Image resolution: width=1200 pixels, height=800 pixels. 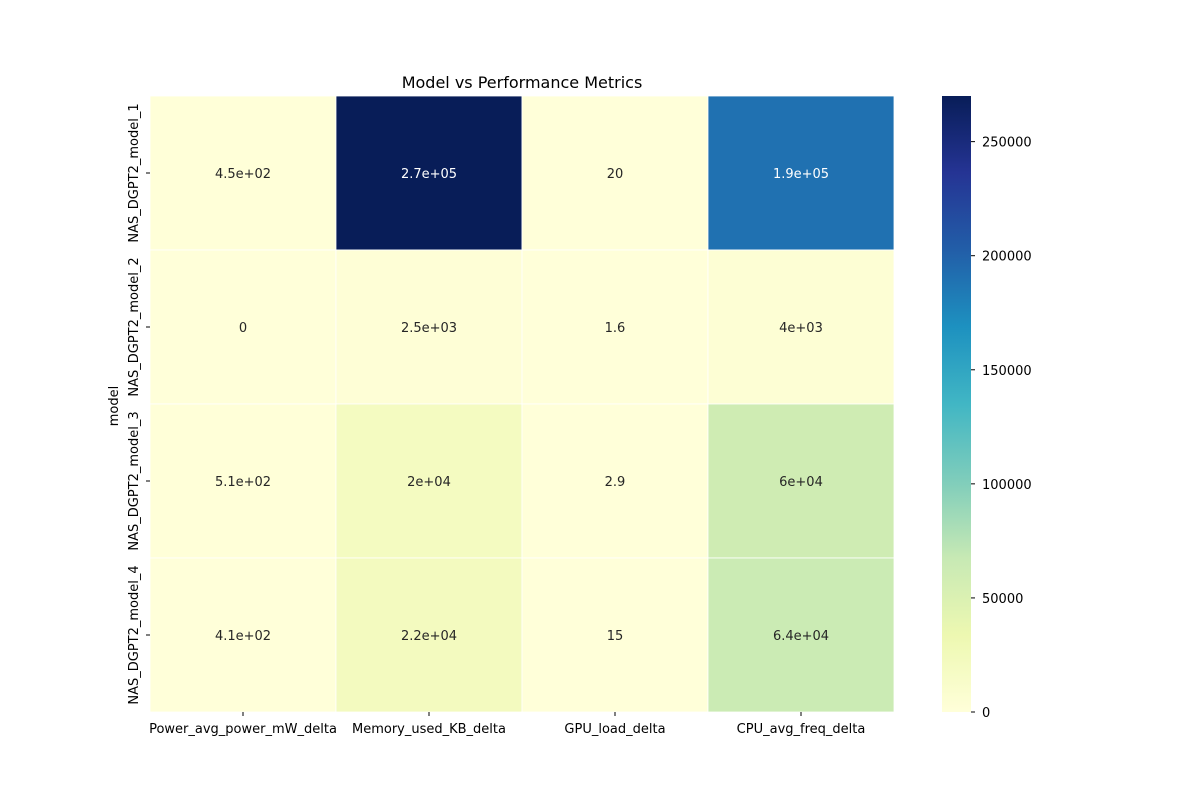 I want to click on cell-annotation: 1.6, so click(x=615, y=328).